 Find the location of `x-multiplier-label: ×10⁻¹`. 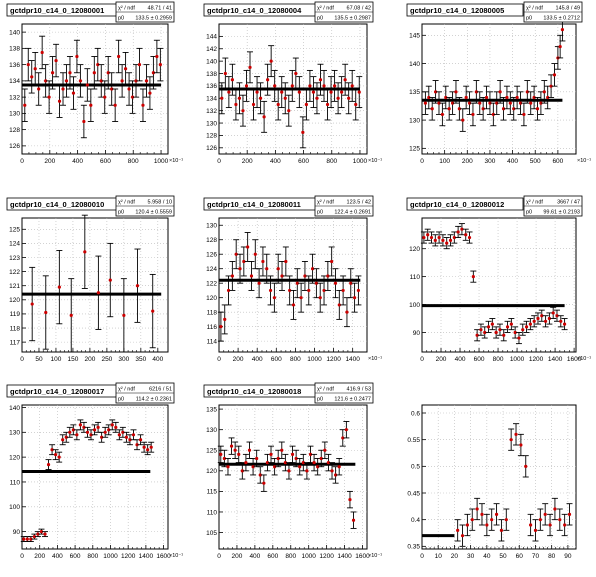

x-multiplier-label: ×10⁻¹ is located at coordinates (584, 359).